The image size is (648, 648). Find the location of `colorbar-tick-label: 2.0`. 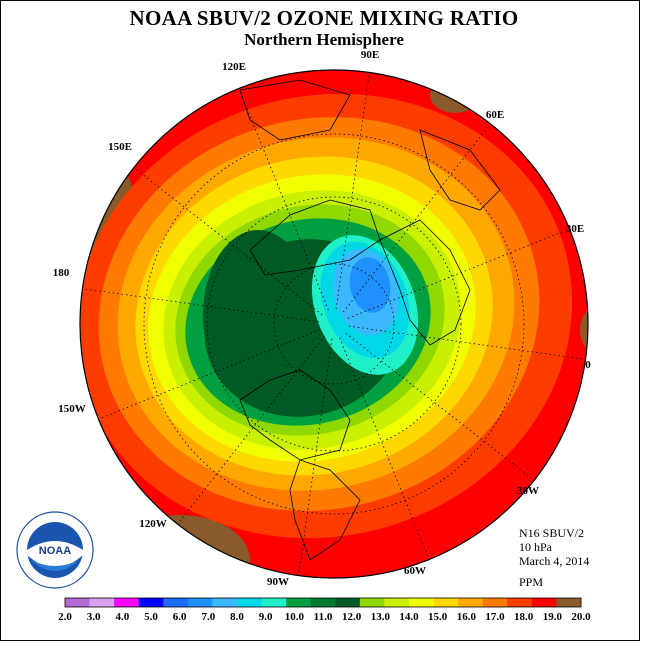

colorbar-tick-label: 2.0 is located at coordinates (65, 617).